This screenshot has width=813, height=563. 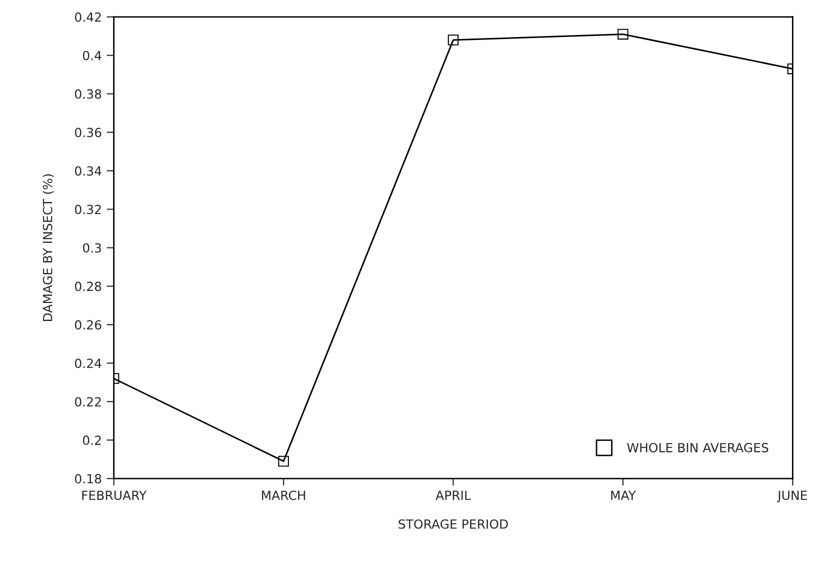 I want to click on y-tick-label: 0.36, so click(x=88, y=133).